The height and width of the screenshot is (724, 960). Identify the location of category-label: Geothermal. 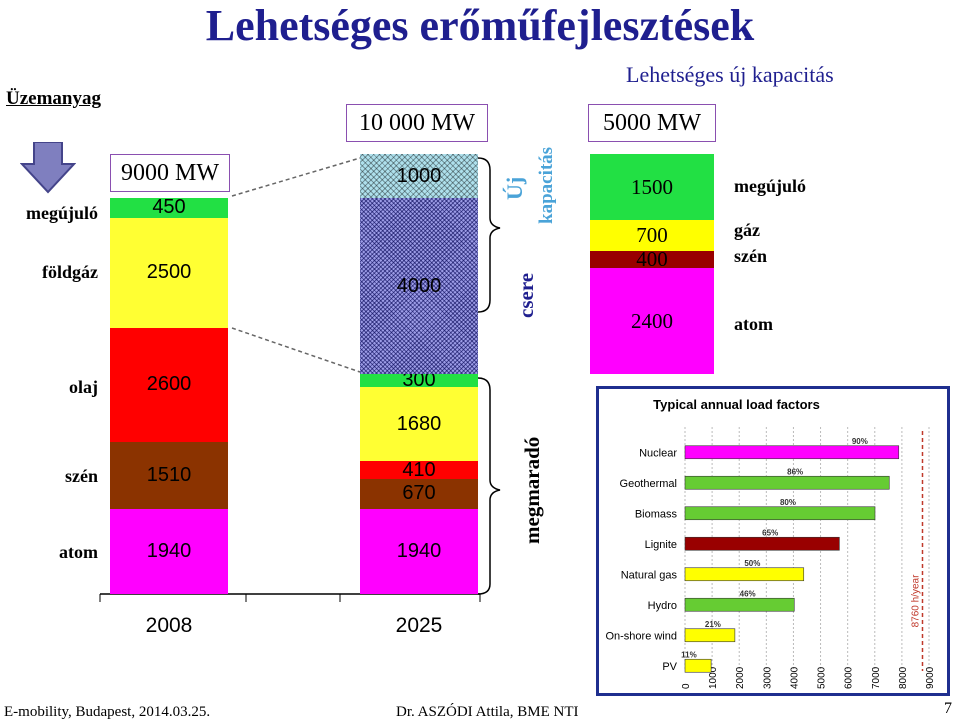
(648, 484).